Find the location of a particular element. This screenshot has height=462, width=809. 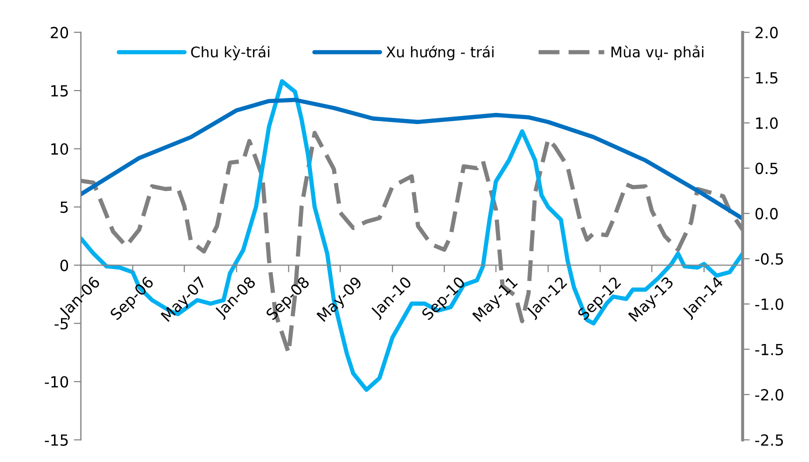

y-tick-label: 10 is located at coordinates (59, 149).